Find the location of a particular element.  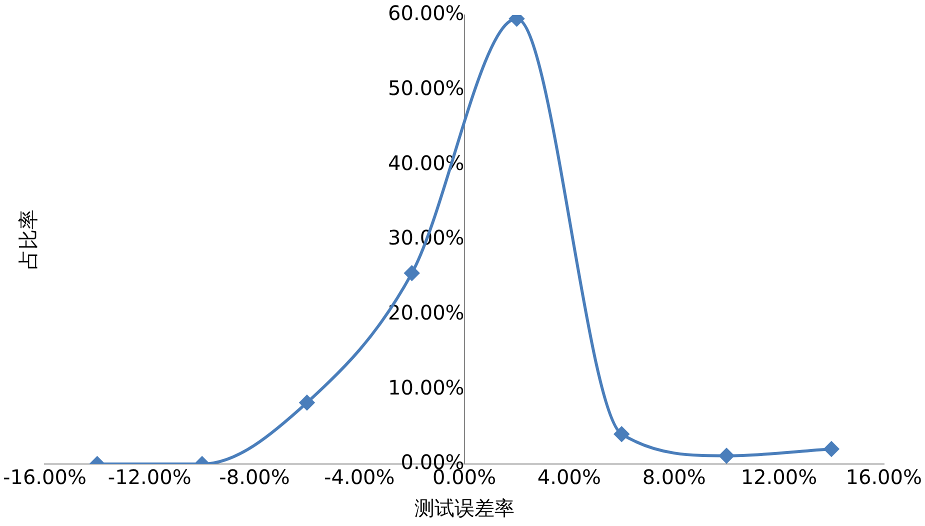

y-tick-label: 60.00% is located at coordinates (426, 13).